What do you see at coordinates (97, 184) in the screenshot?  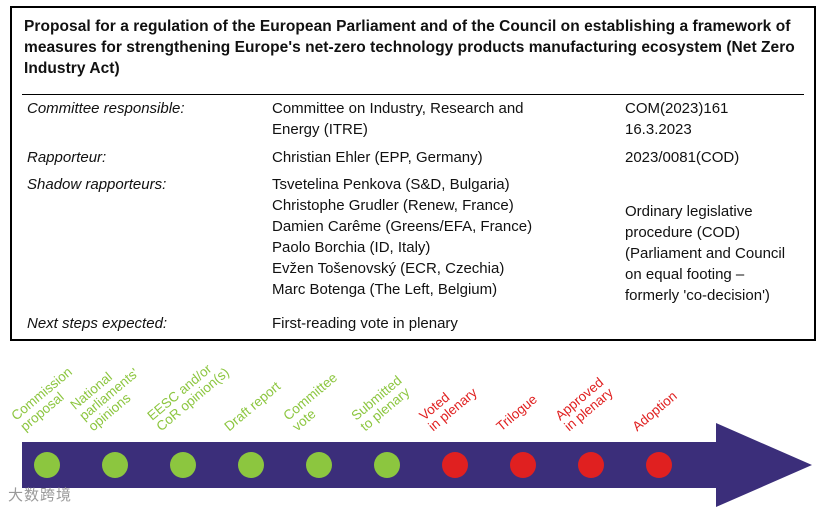 I see `shadow-rapporteurs-label: Shadow rapporteurs:` at bounding box center [97, 184].